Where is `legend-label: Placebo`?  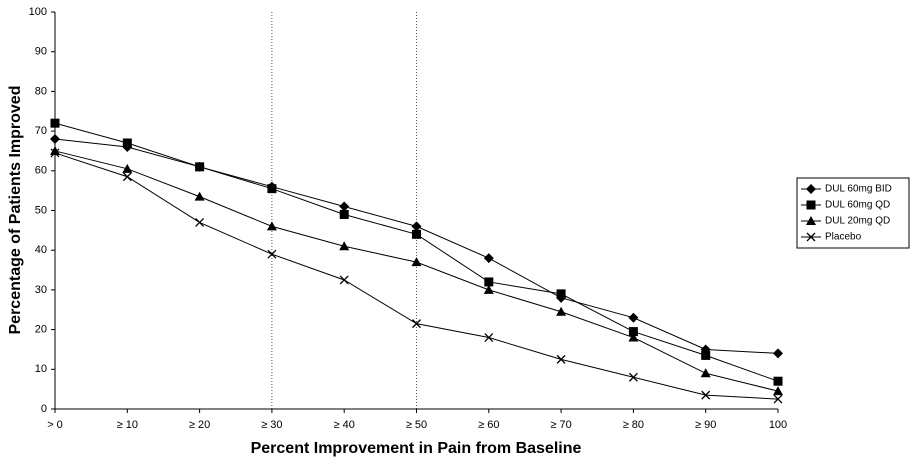 legend-label: Placebo is located at coordinates (843, 237).